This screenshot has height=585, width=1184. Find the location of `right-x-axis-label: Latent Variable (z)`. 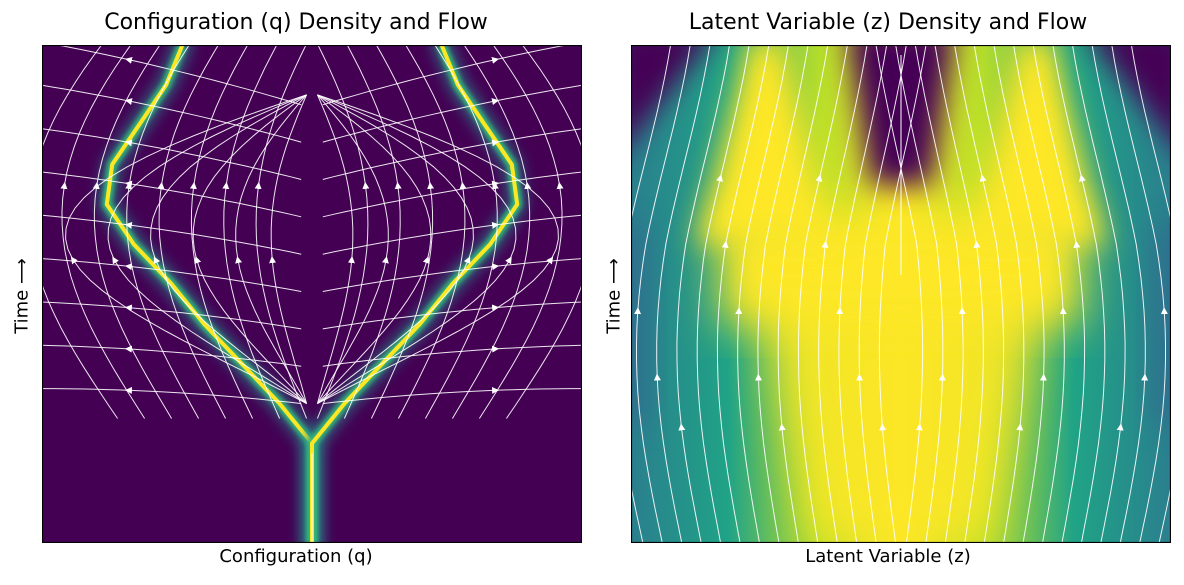

right-x-axis-label: Latent Variable (z) is located at coordinates (888, 556).